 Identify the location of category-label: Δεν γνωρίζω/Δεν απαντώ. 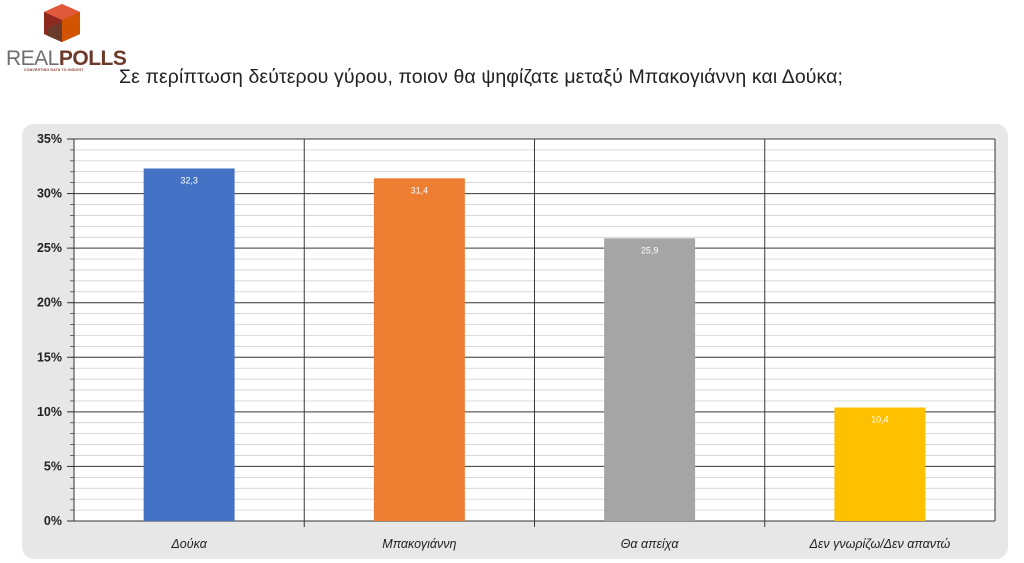
(880, 544).